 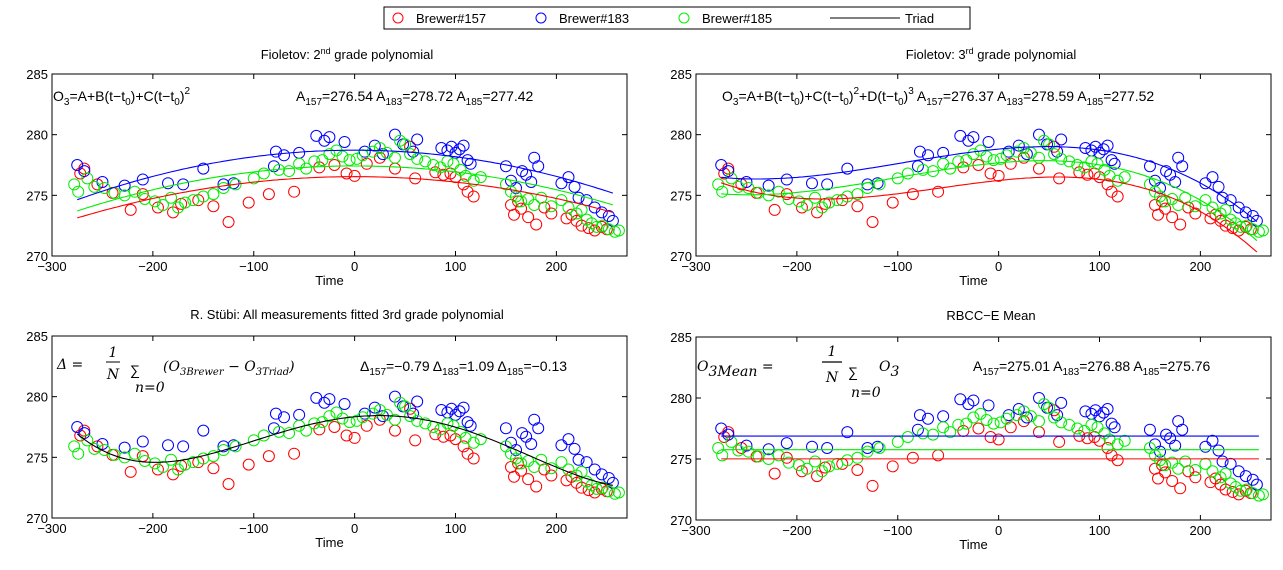 What do you see at coordinates (415, 98) in the screenshot?
I see `panel-0-stats: A157=276.54 A183=278.72 A185=277.42` at bounding box center [415, 98].